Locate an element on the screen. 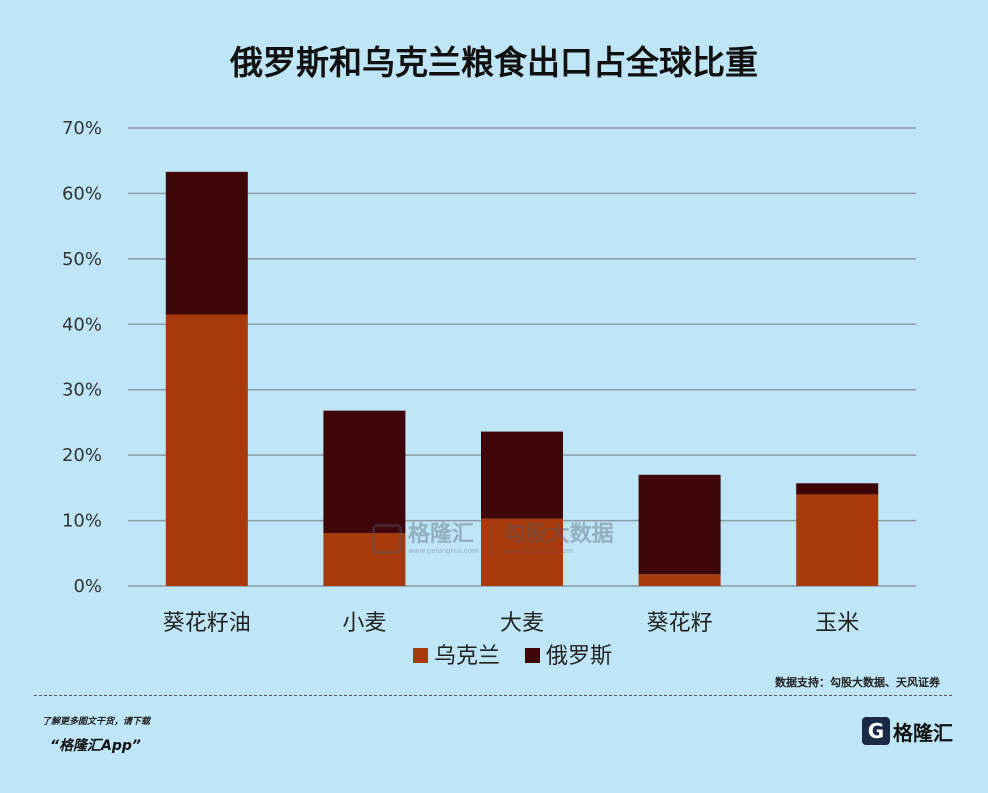 The width and height of the screenshot is (988, 793). watermark-partner: 勾股大数据 is located at coordinates (558, 534).